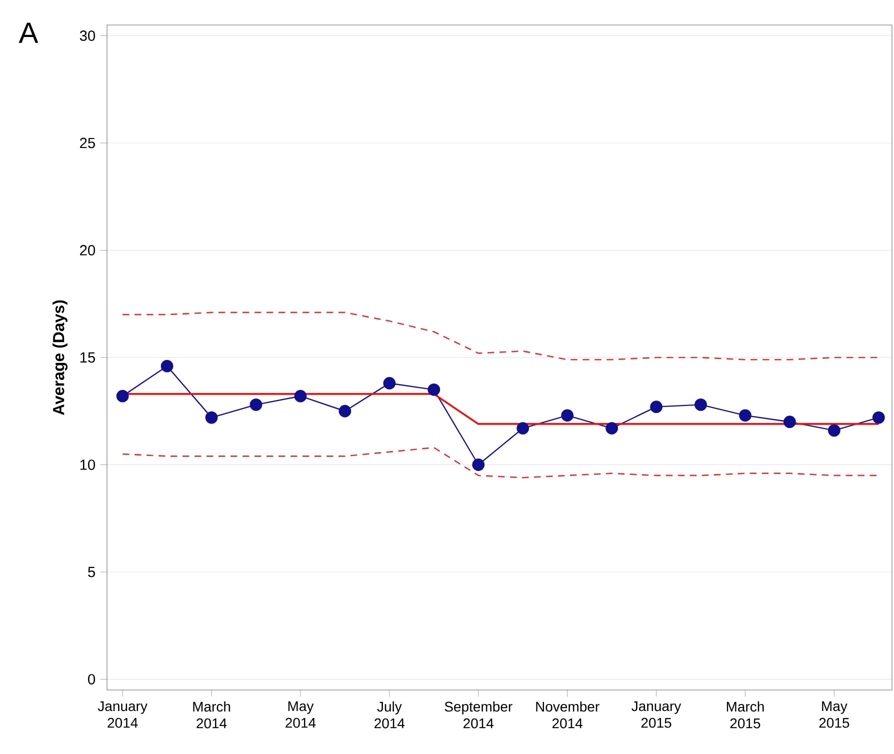  I want to click on y-tick-label: 5, so click(91, 572).